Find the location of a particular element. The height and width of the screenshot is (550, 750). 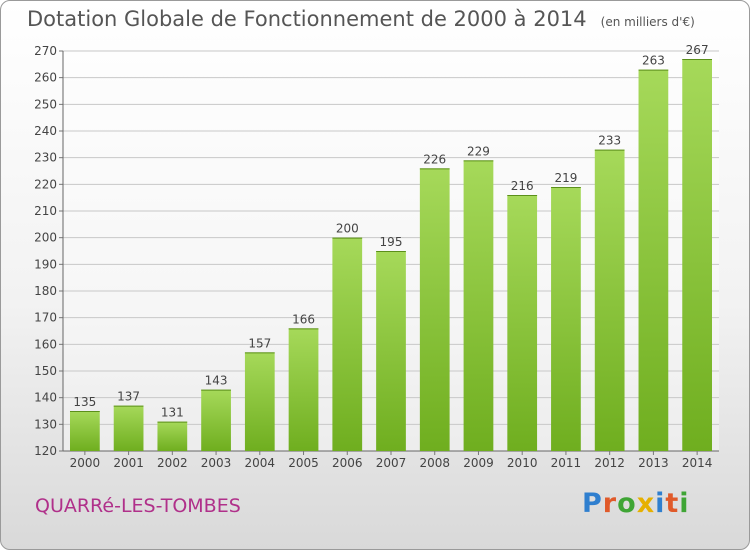

x-tick-label: 2011 is located at coordinates (566, 463).